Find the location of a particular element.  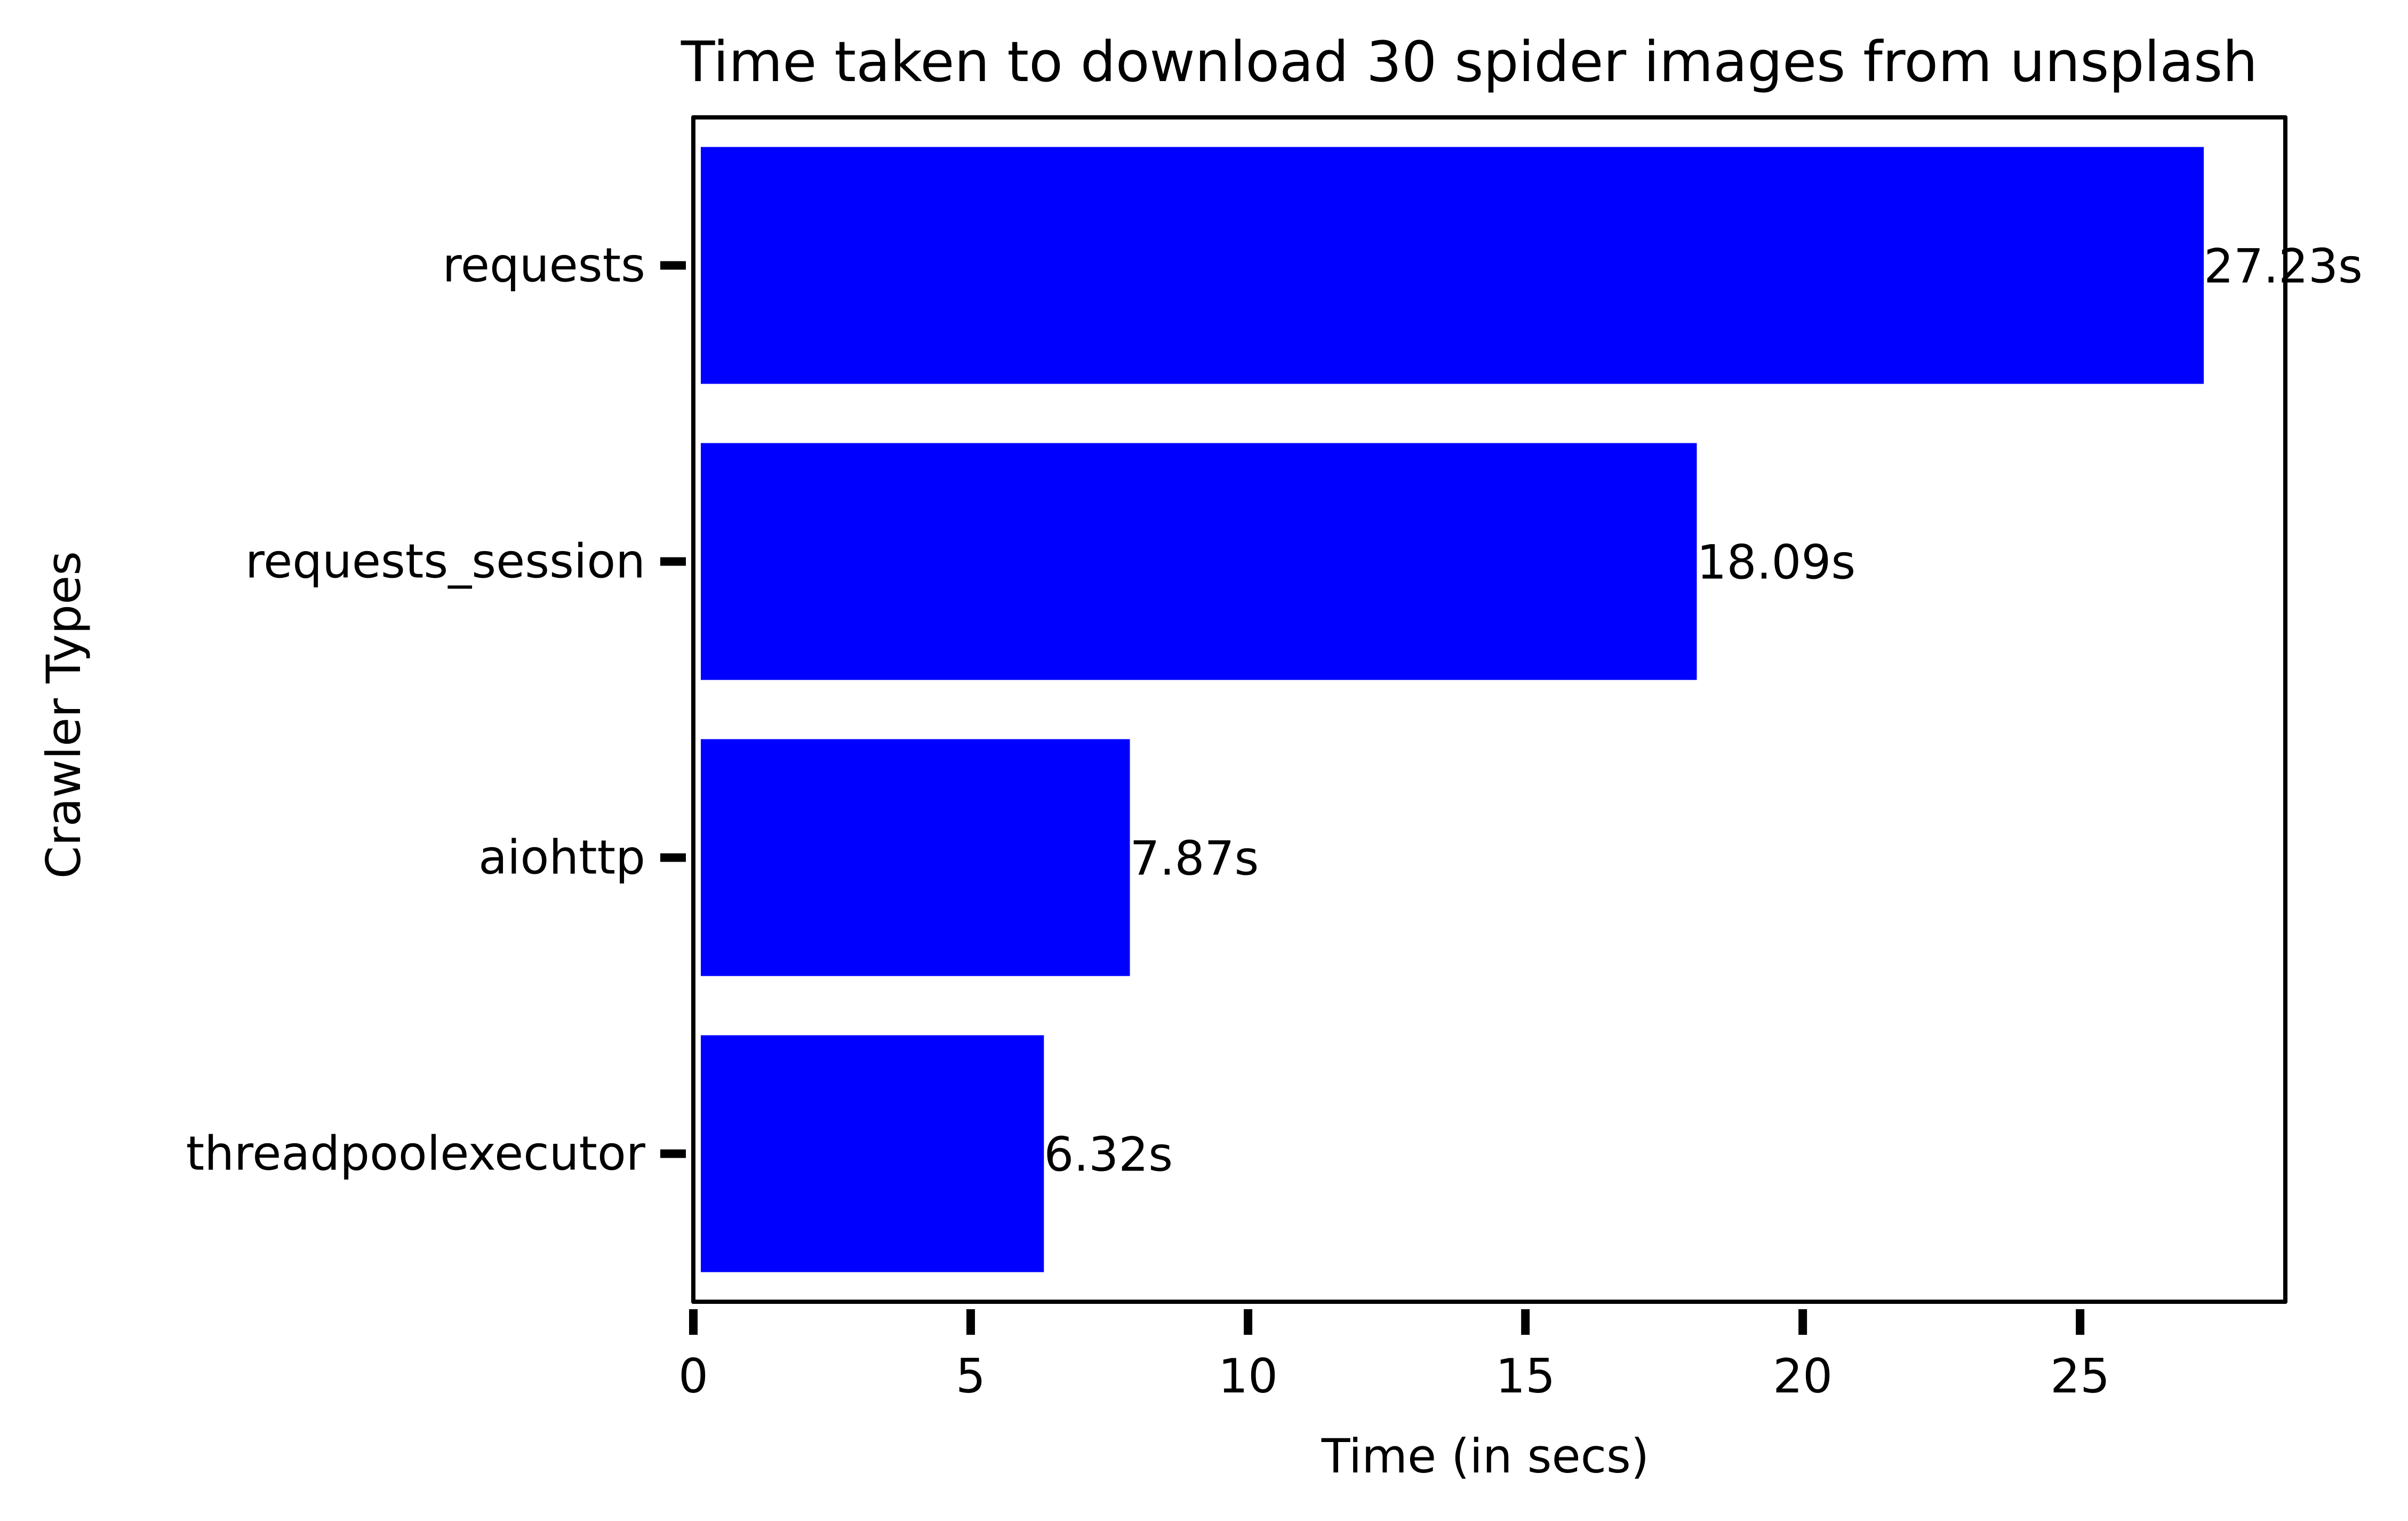

y-tick-label-requests_session: requests_session is located at coordinates (445, 561).